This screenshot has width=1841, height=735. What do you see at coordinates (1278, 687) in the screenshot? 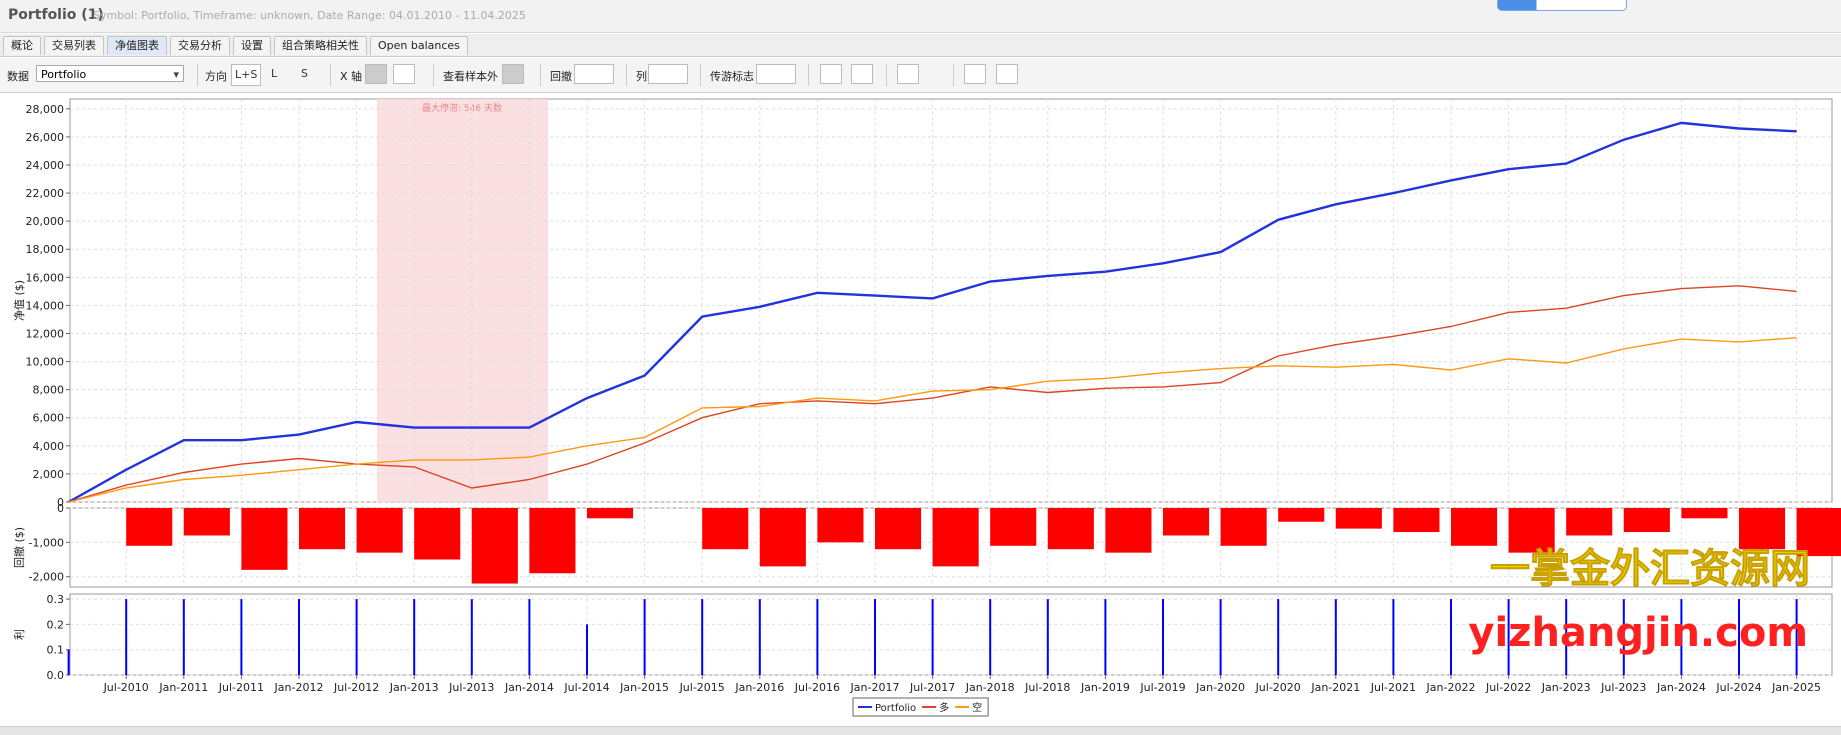
I see `x-tick-label: Jul-2020` at bounding box center [1278, 687].